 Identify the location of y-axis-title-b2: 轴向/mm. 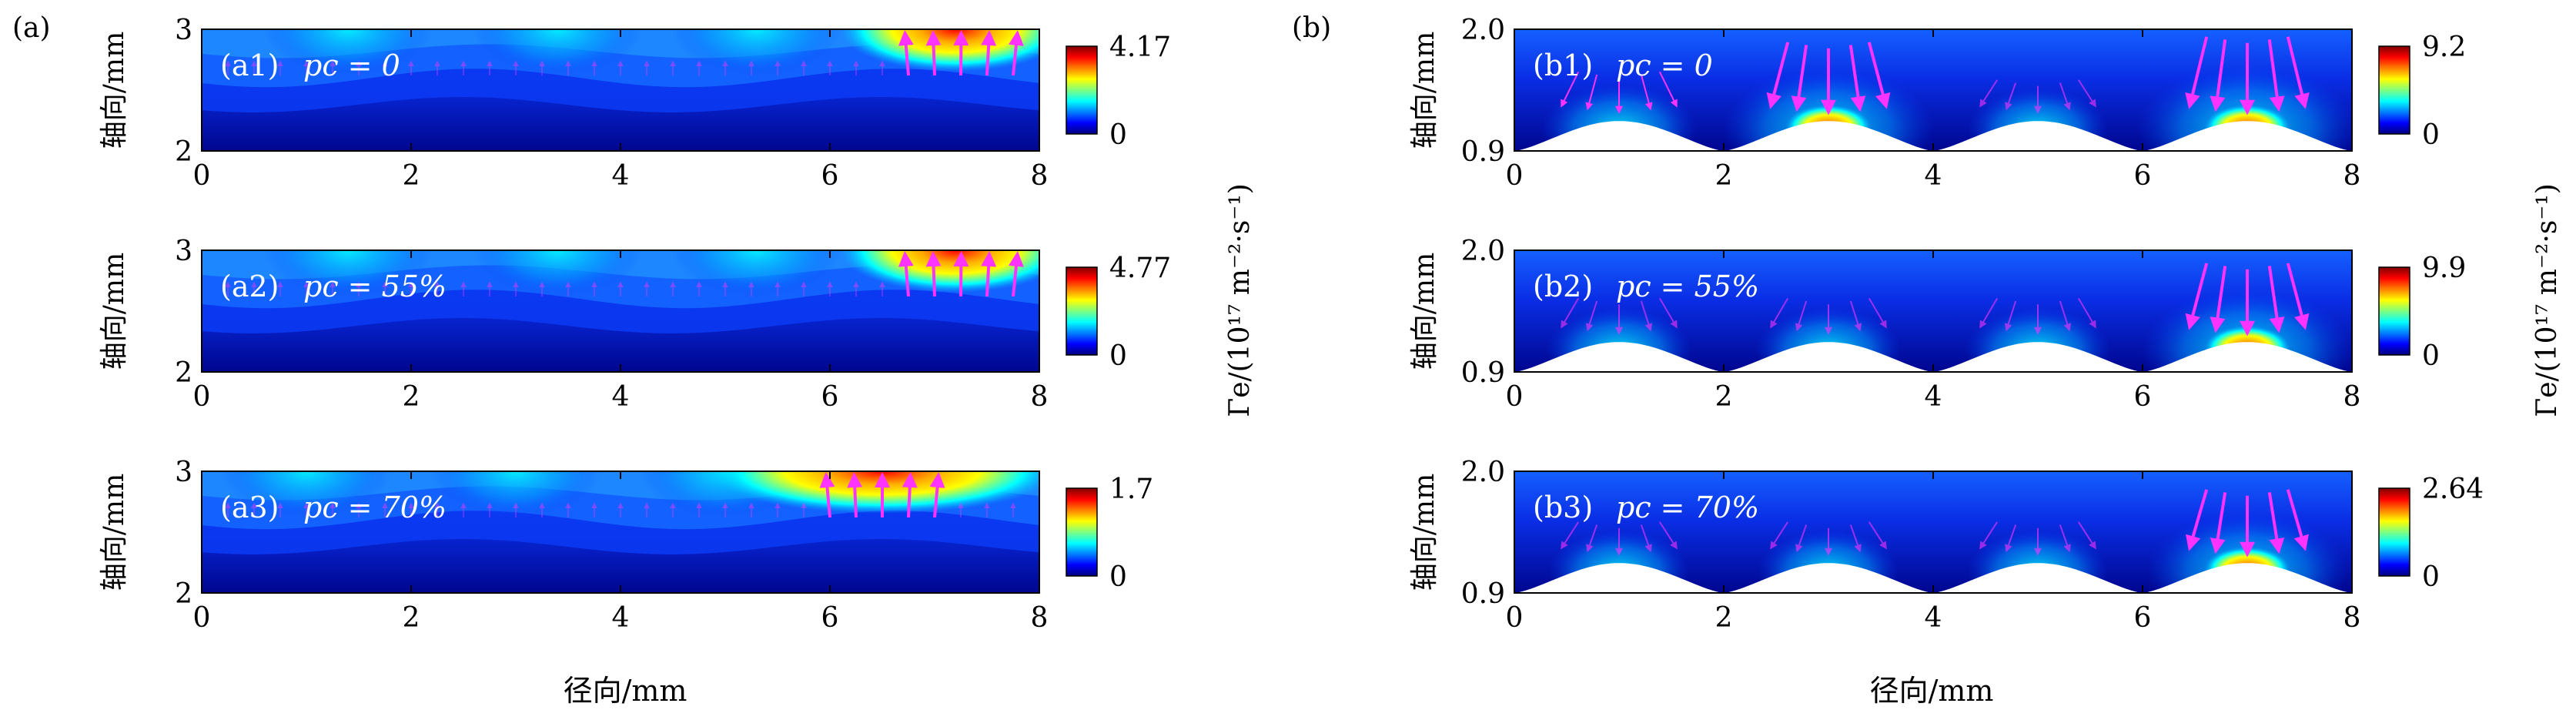
(1425, 311).